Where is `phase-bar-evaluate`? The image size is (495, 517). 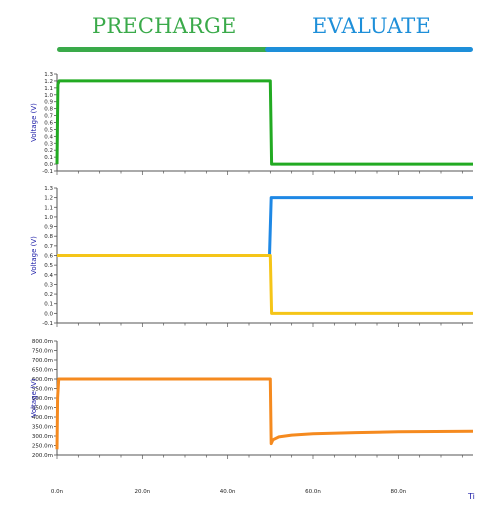
phase-bar-evaluate is located at coordinates (369, 49).